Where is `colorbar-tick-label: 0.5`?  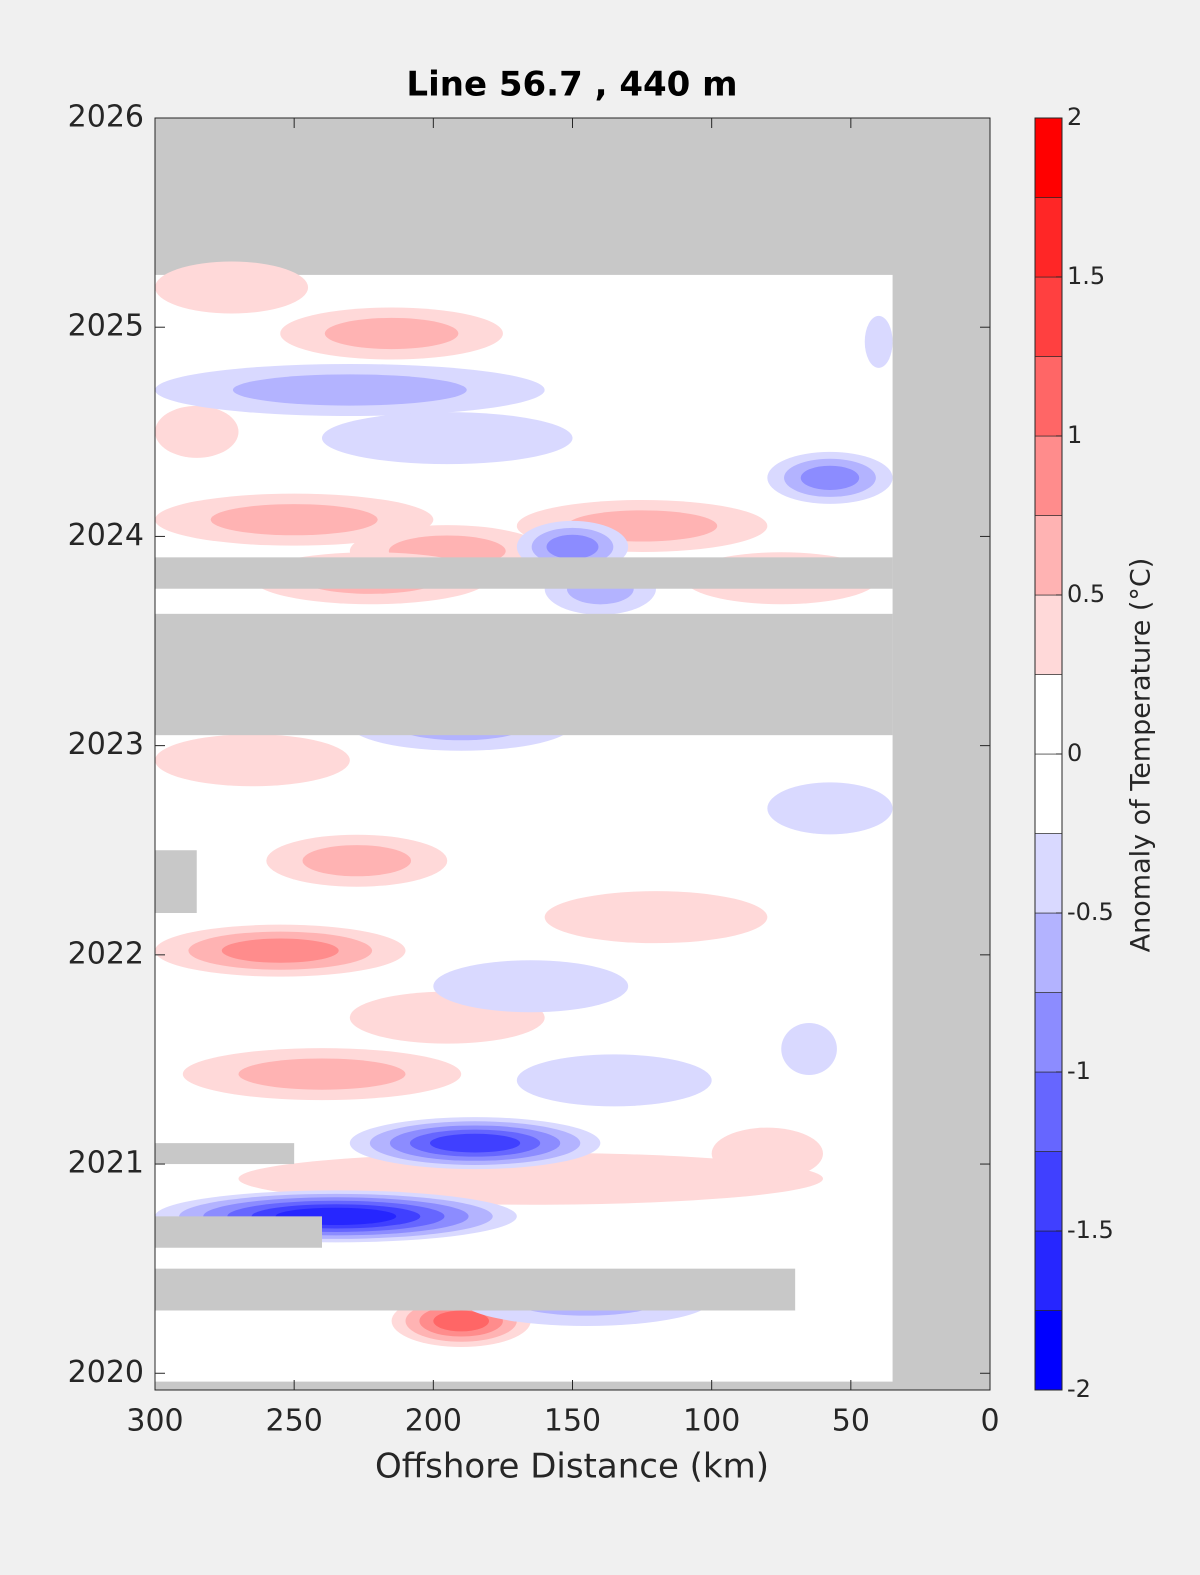 colorbar-tick-label: 0.5 is located at coordinates (1086, 594).